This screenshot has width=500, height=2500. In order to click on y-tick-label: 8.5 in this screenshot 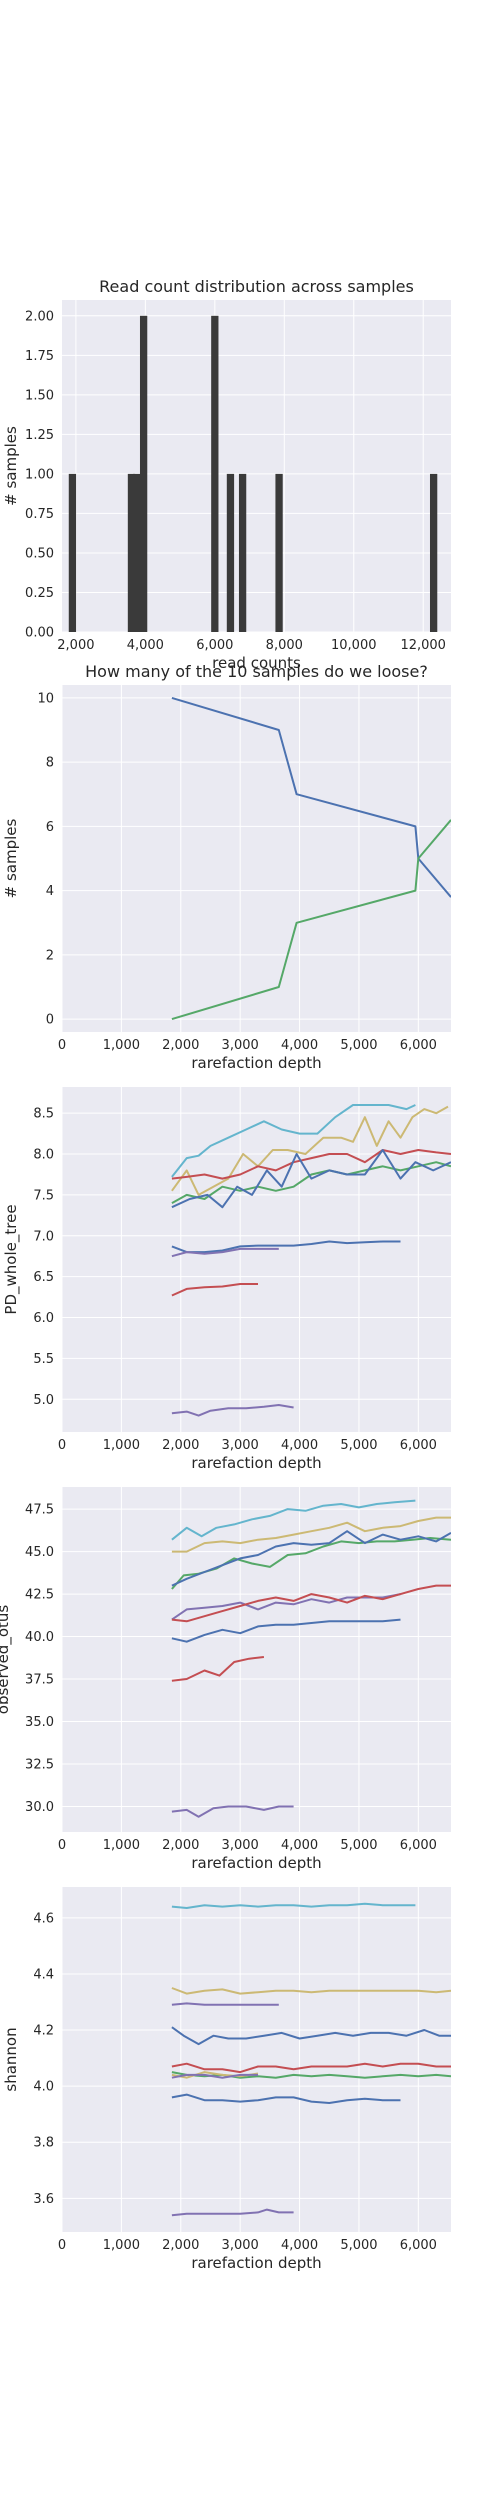, I will do `click(43, 1114)`.